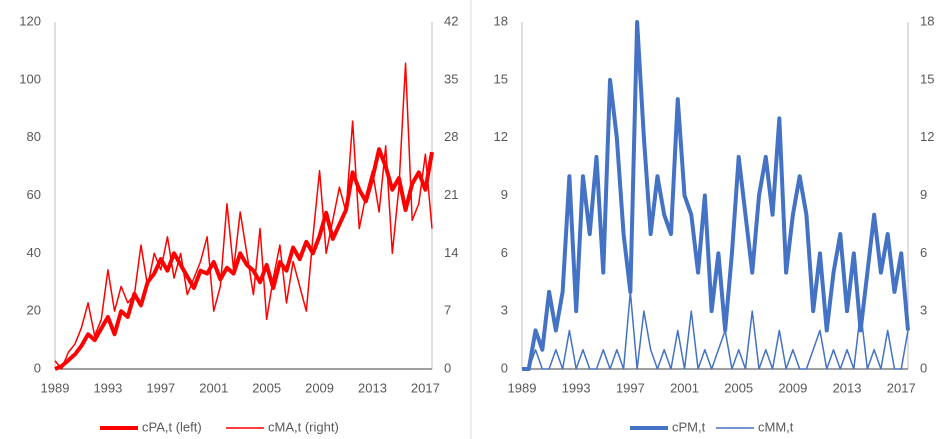 The image size is (943, 439). Describe the element at coordinates (715, 330) in the screenshot. I see `data-line` at that location.